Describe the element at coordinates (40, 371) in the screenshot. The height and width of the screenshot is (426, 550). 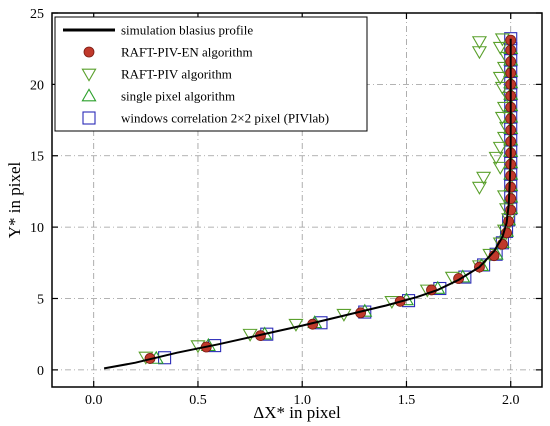
I see `y-tick-label: 0` at that location.